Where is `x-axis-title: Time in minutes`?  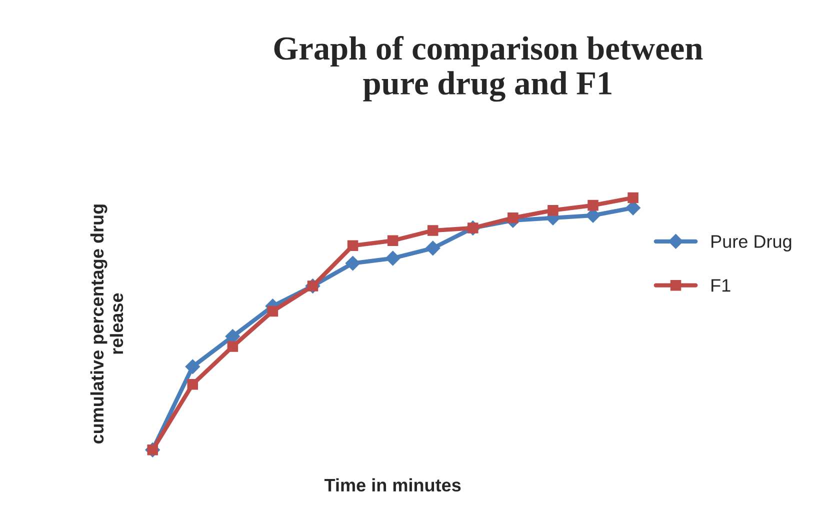
x-axis-title: Time in minutes is located at coordinates (392, 485).